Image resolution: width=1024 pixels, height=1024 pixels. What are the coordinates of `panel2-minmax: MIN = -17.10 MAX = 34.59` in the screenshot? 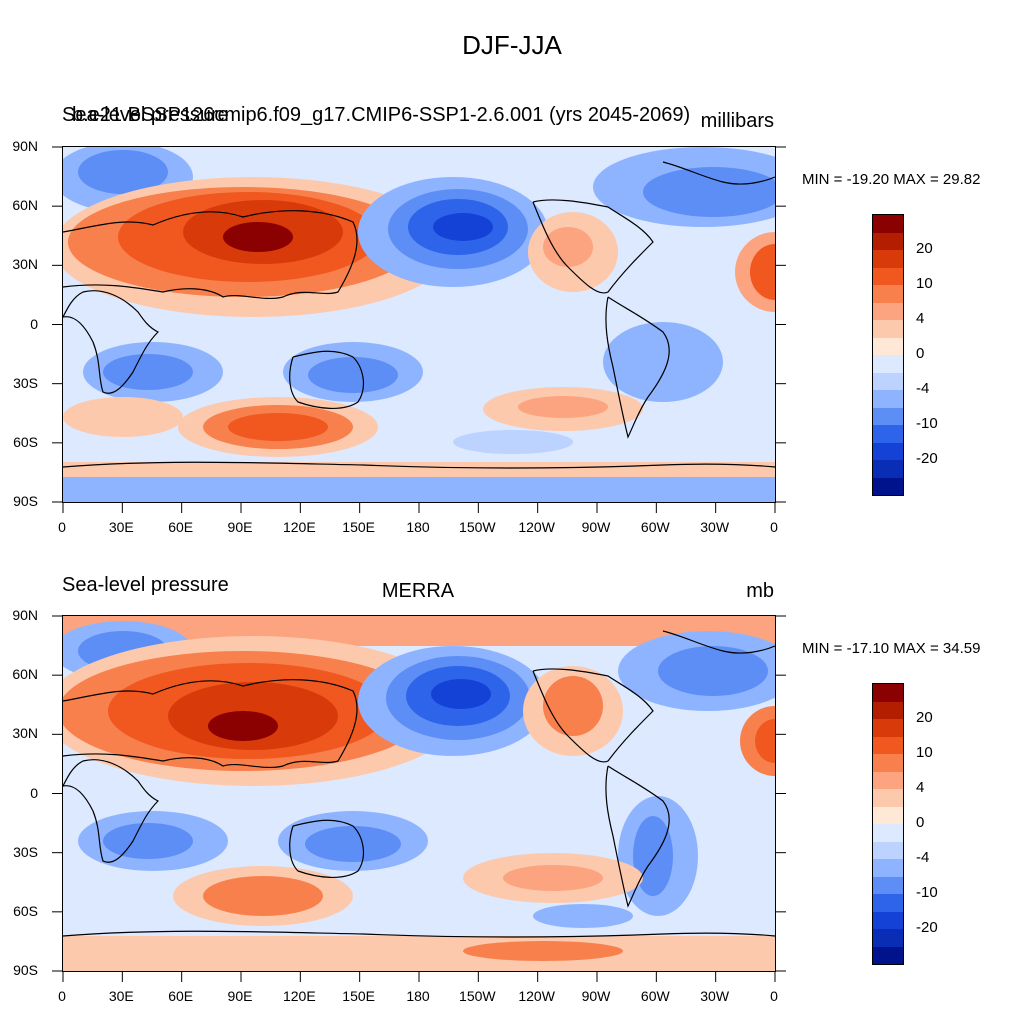 It's located at (891, 648).